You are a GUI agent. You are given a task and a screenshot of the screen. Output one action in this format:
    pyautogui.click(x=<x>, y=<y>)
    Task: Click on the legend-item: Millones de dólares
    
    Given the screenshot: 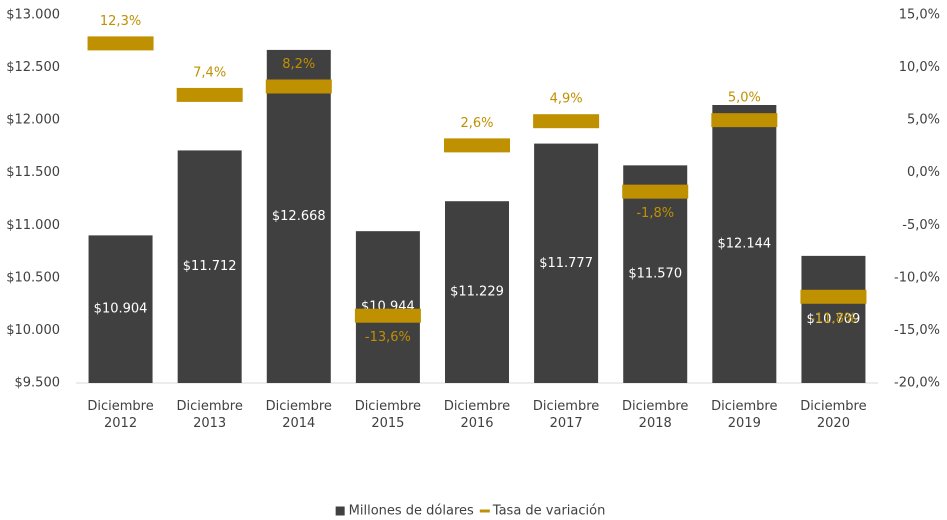 What is the action you would take?
    pyautogui.click(x=404, y=511)
    